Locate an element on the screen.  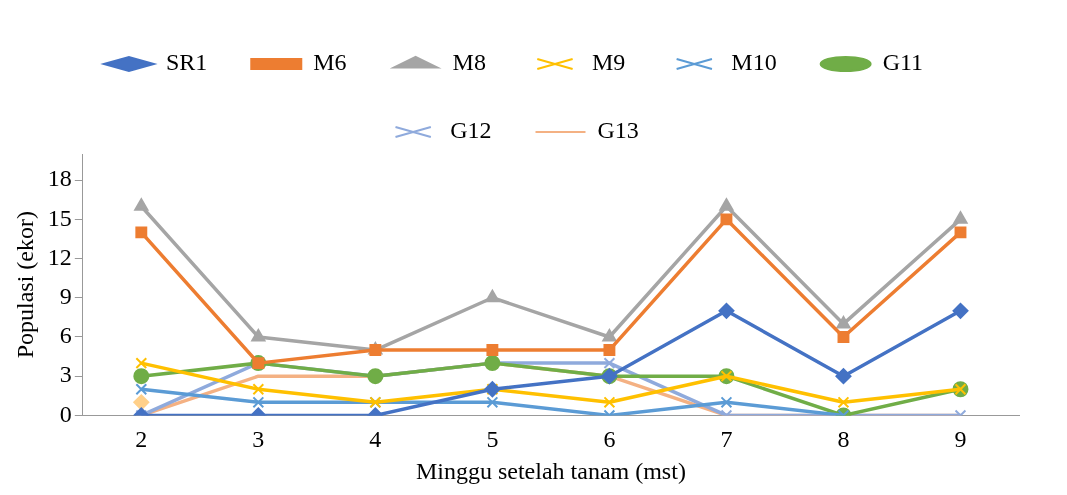
x-tick-label: 8 is located at coordinates (843, 439).